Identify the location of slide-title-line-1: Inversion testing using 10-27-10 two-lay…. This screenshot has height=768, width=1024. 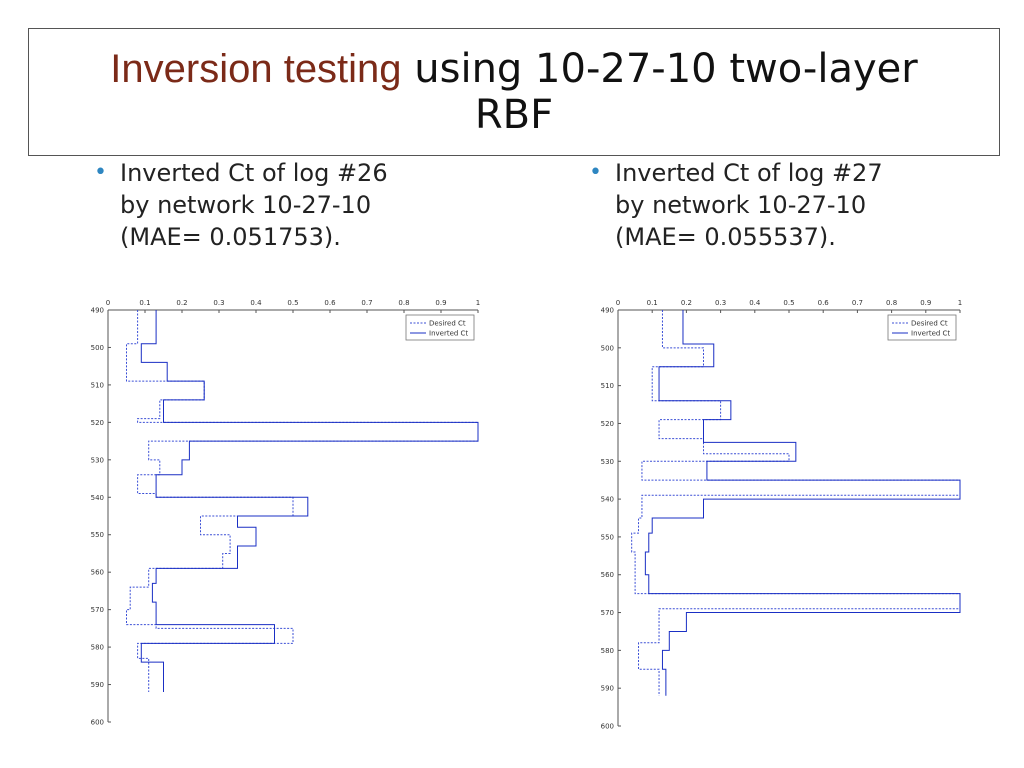
(514, 69).